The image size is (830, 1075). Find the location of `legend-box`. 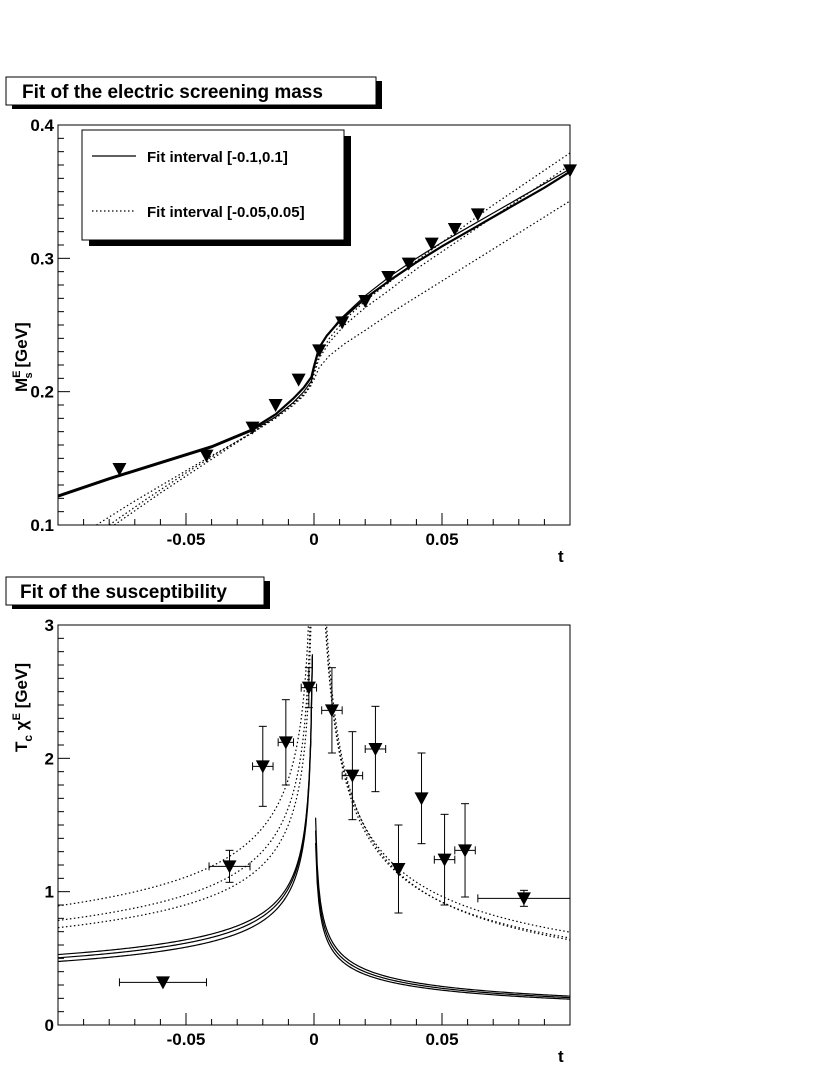

legend-box is located at coordinates (213, 185).